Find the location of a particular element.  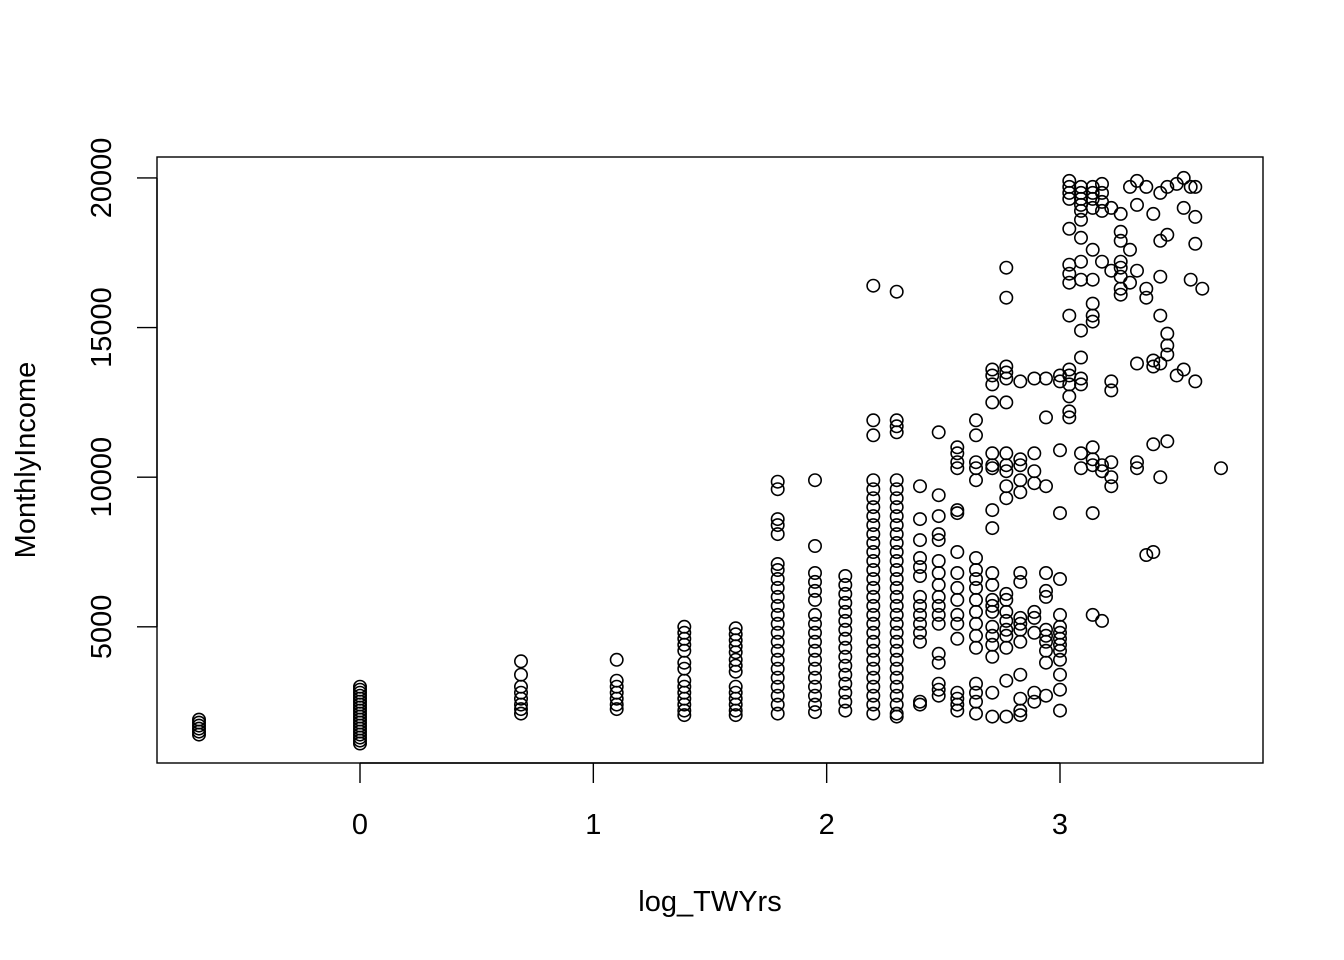

x-axis-label: log_TWYrs is located at coordinates (709, 902).